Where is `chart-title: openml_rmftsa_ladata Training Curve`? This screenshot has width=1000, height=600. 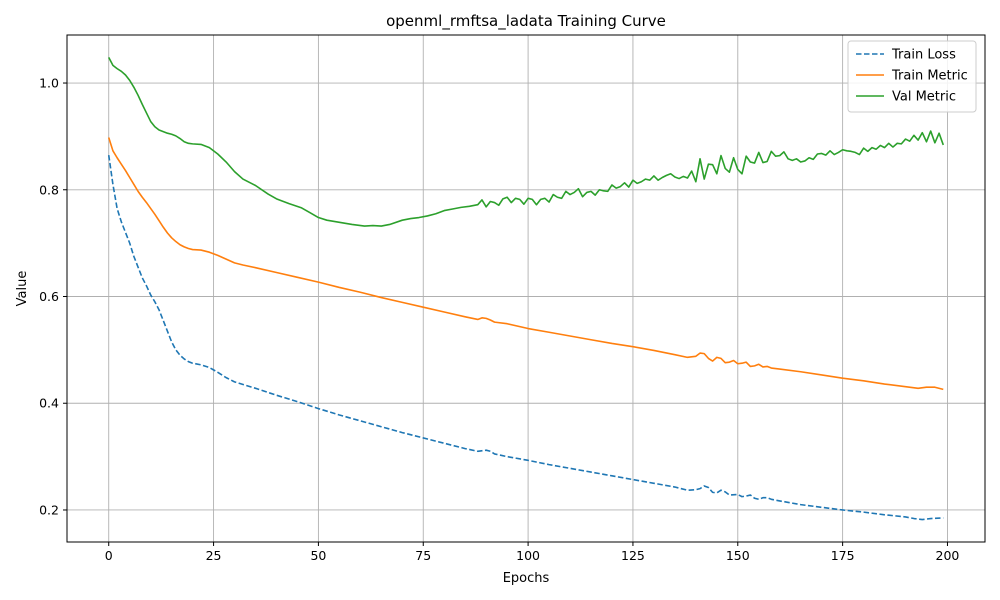
chart-title: openml_rmftsa_ladata Training Curve is located at coordinates (526, 21).